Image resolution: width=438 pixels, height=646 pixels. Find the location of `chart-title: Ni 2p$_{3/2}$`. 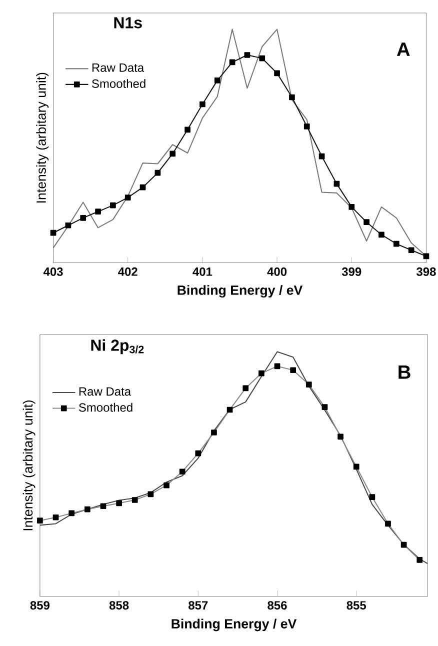

chart-title: Ni 2p$_{3/2}$ is located at coordinates (117, 346).